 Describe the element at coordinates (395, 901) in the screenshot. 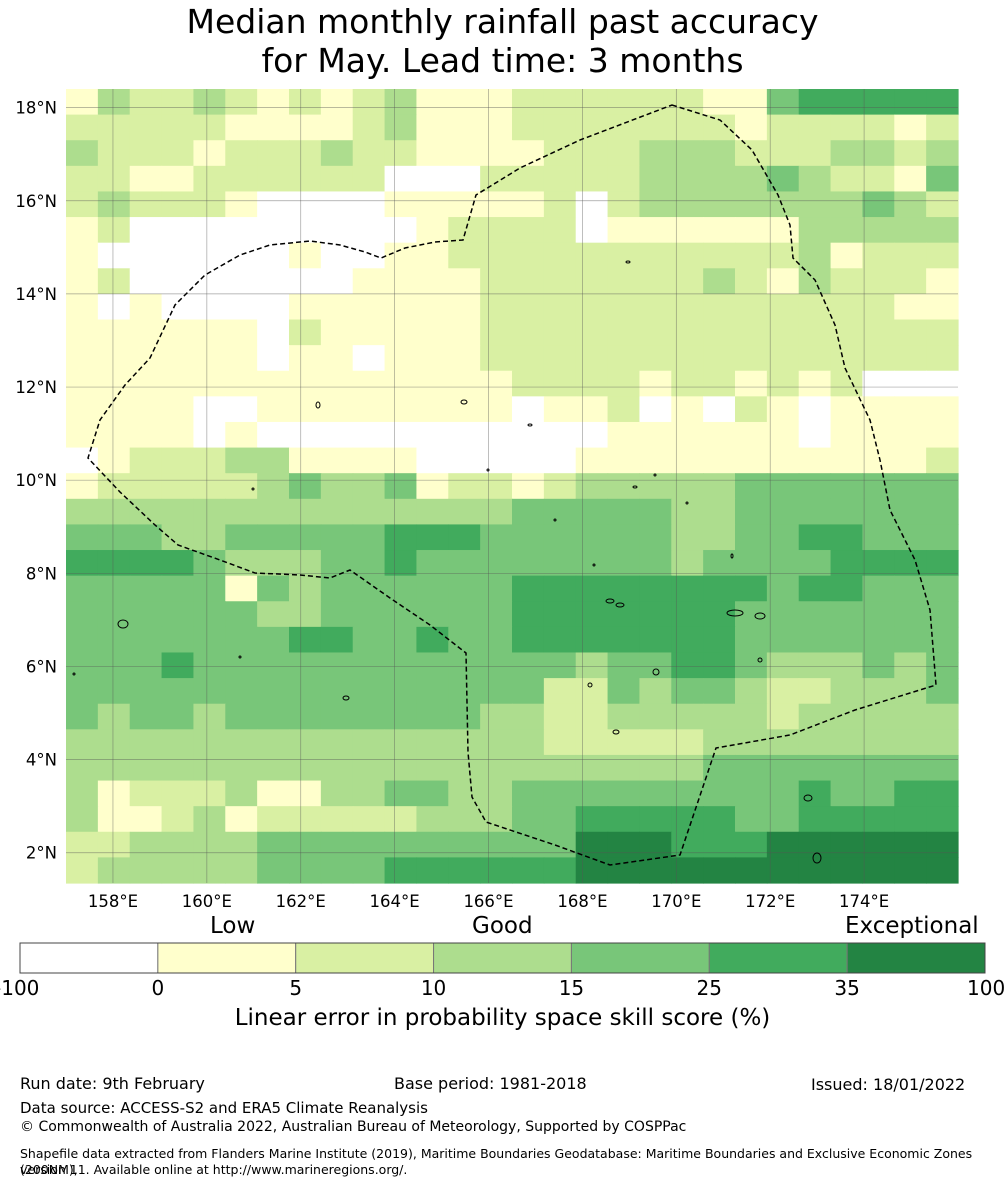

I see `longitude-tick-label: 164°E` at that location.